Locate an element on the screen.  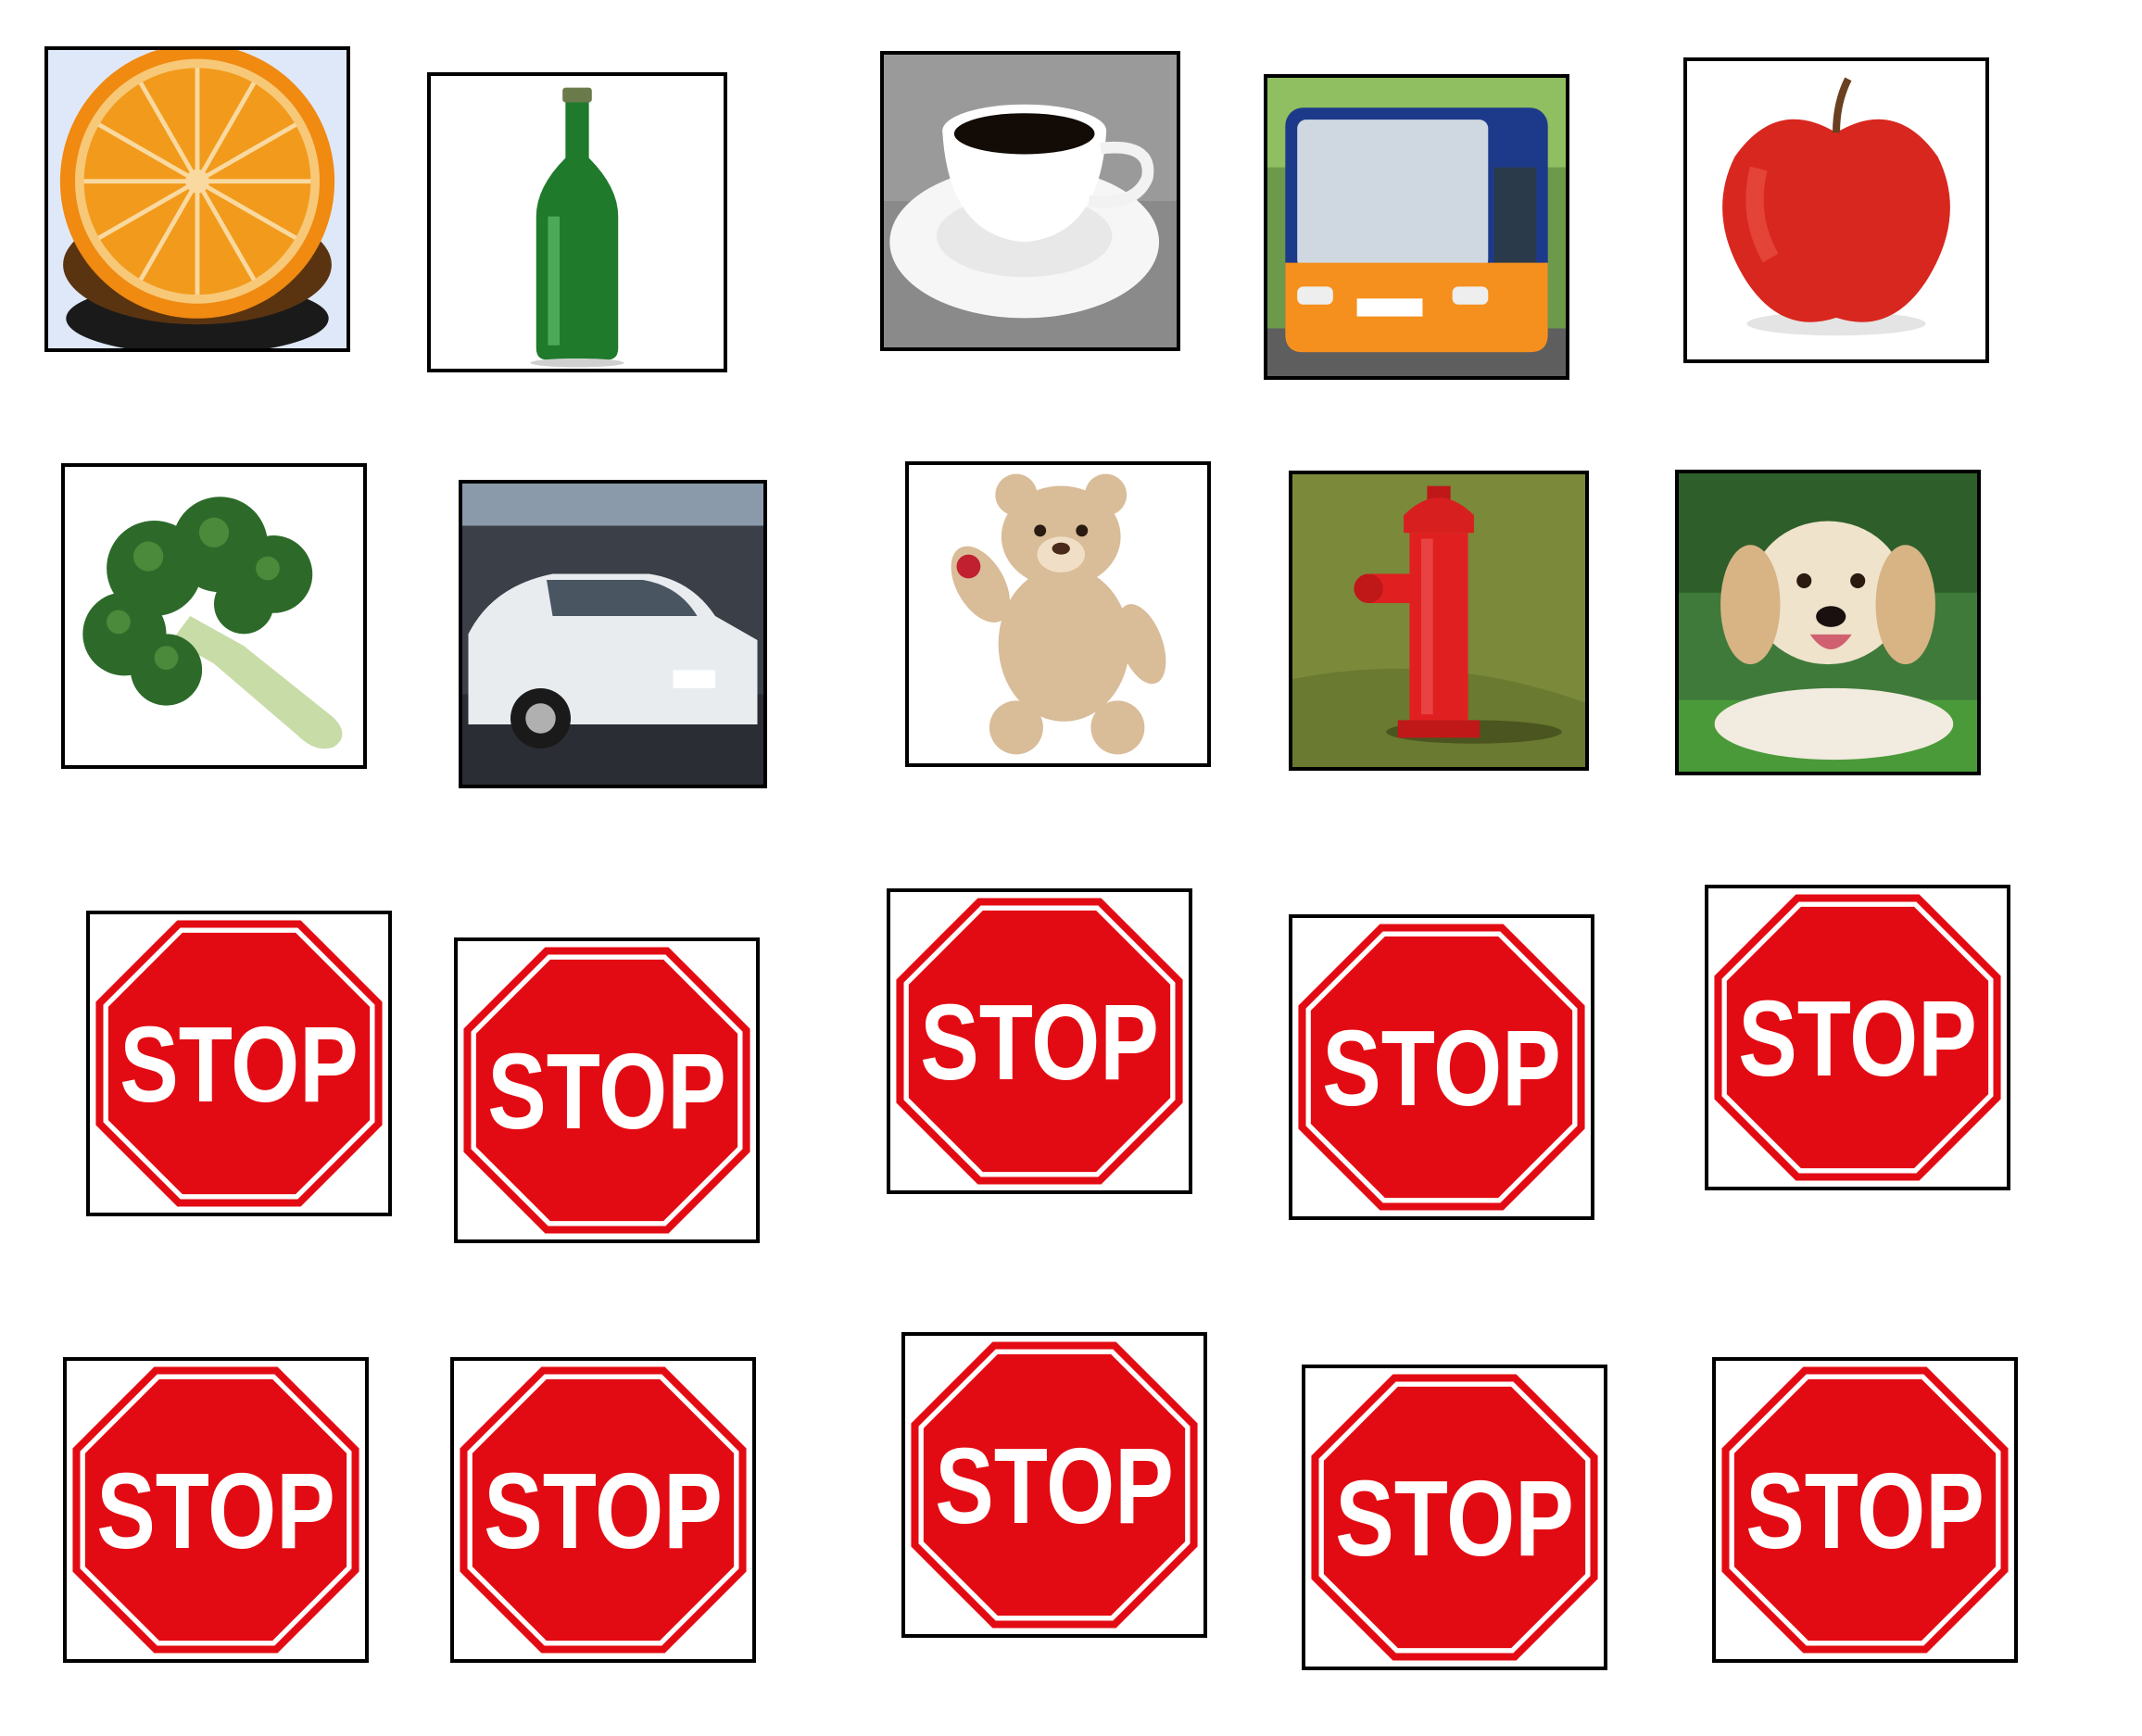
coffee-cup-icon is located at coordinates (1030, 201).